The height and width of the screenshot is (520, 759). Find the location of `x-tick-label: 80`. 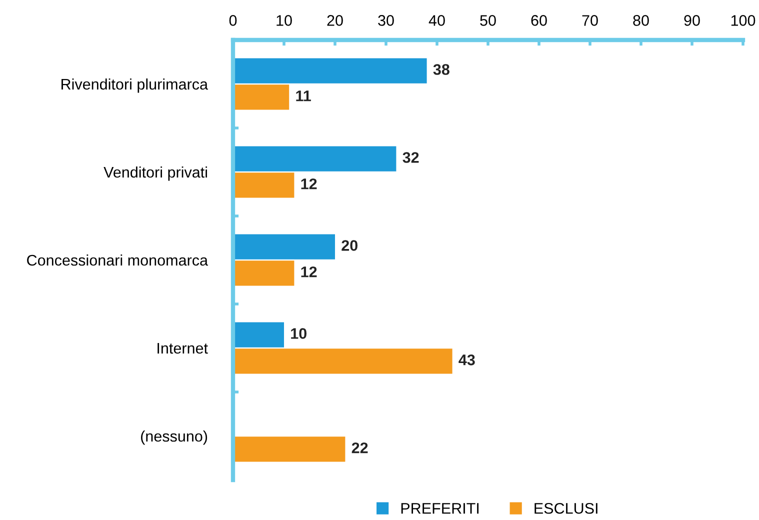

x-tick-label: 80 is located at coordinates (641, 20).